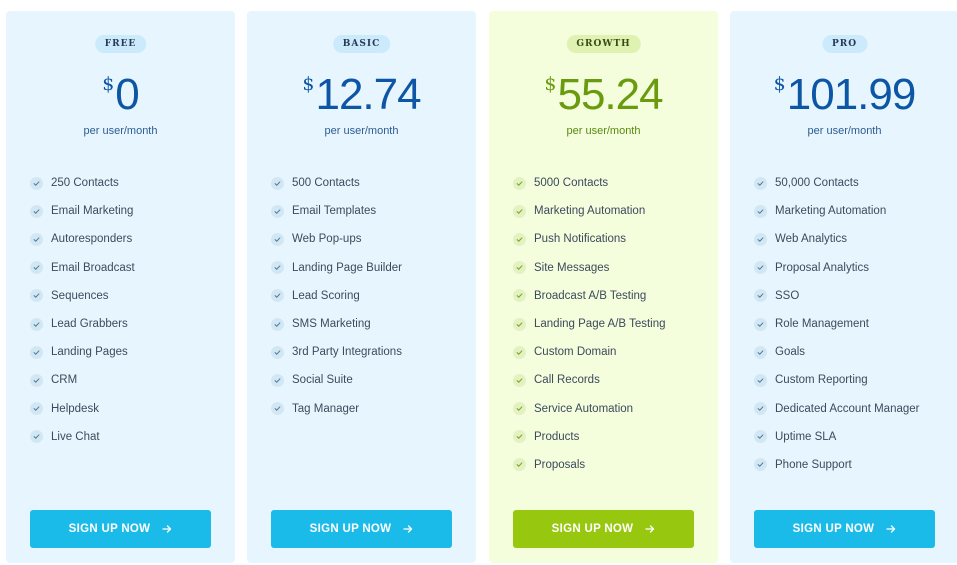  I want to click on feature-item: Email Templates, so click(368, 211).